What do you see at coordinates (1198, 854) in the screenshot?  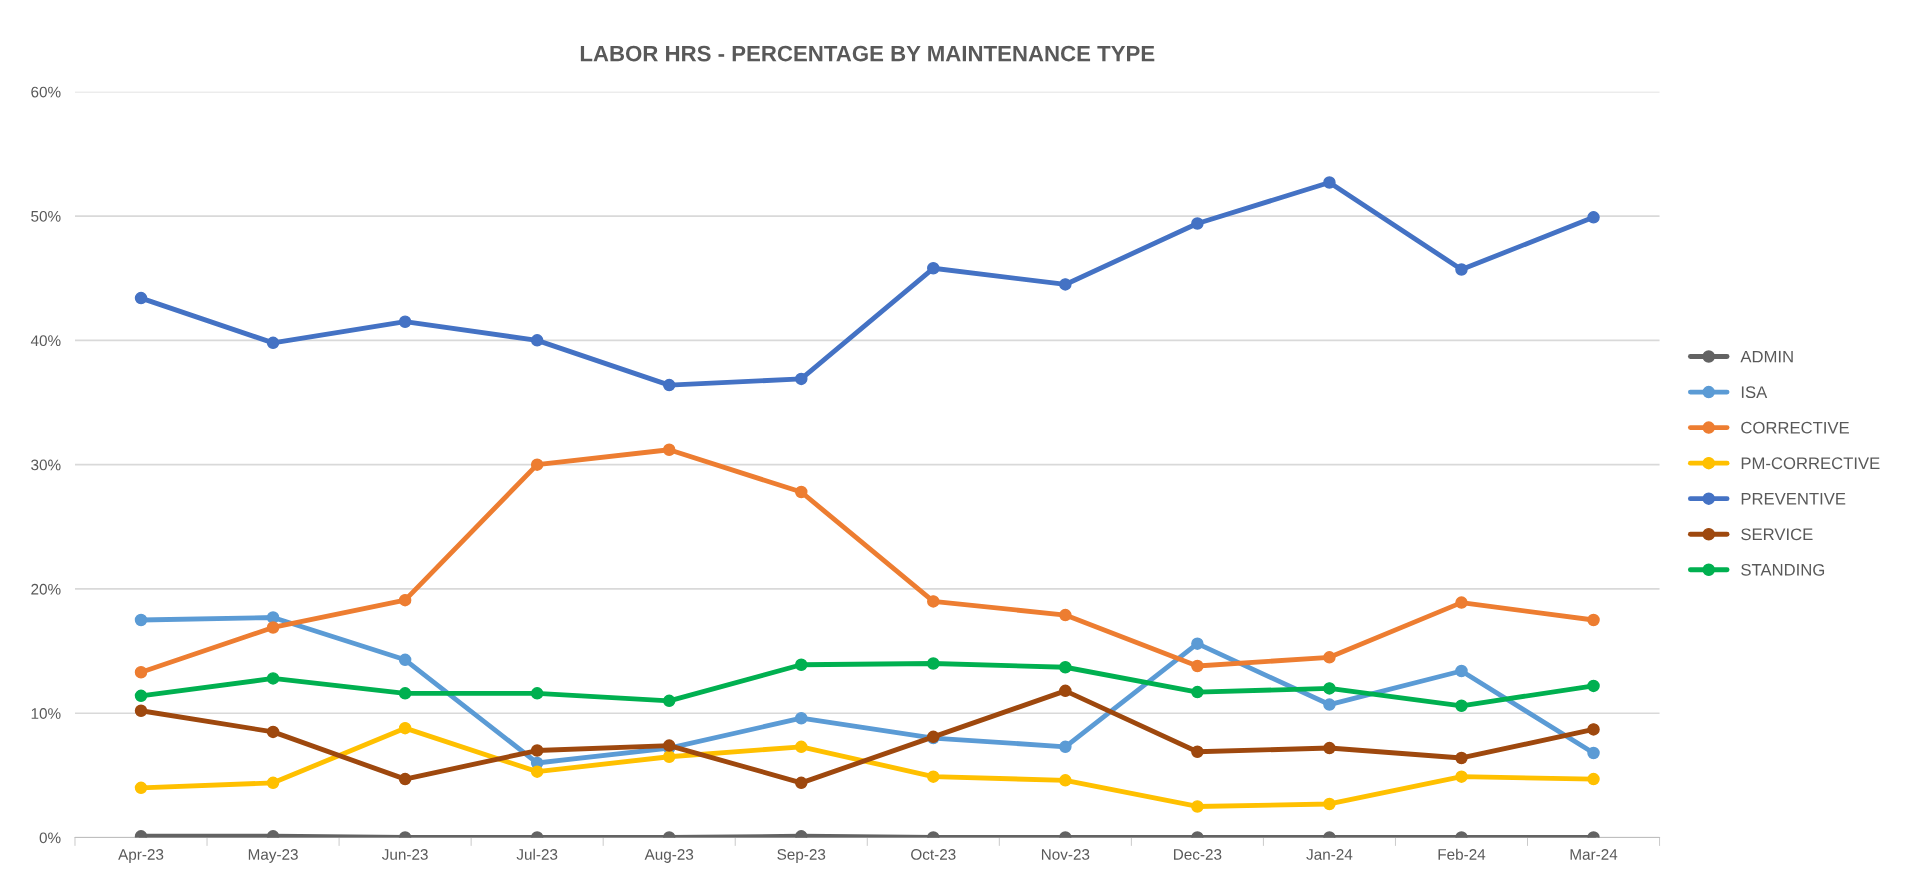 I see `x-tick-label: Dec-23` at bounding box center [1198, 854].